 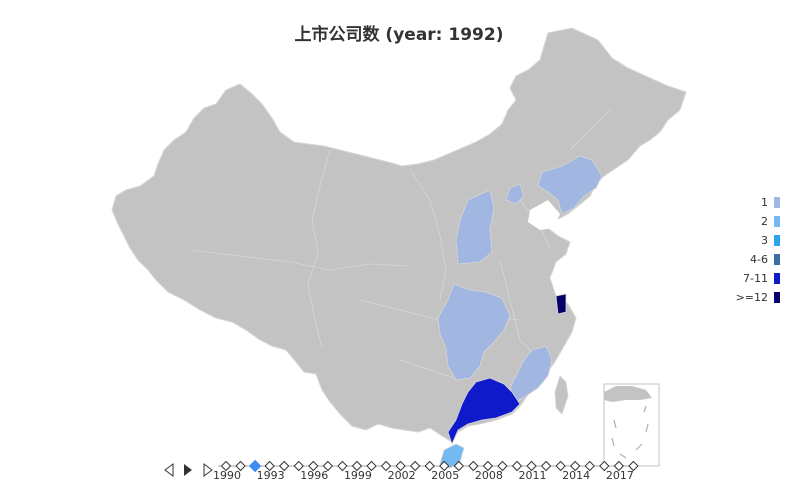 I want to click on legend-label: 3, so click(x=764, y=240).